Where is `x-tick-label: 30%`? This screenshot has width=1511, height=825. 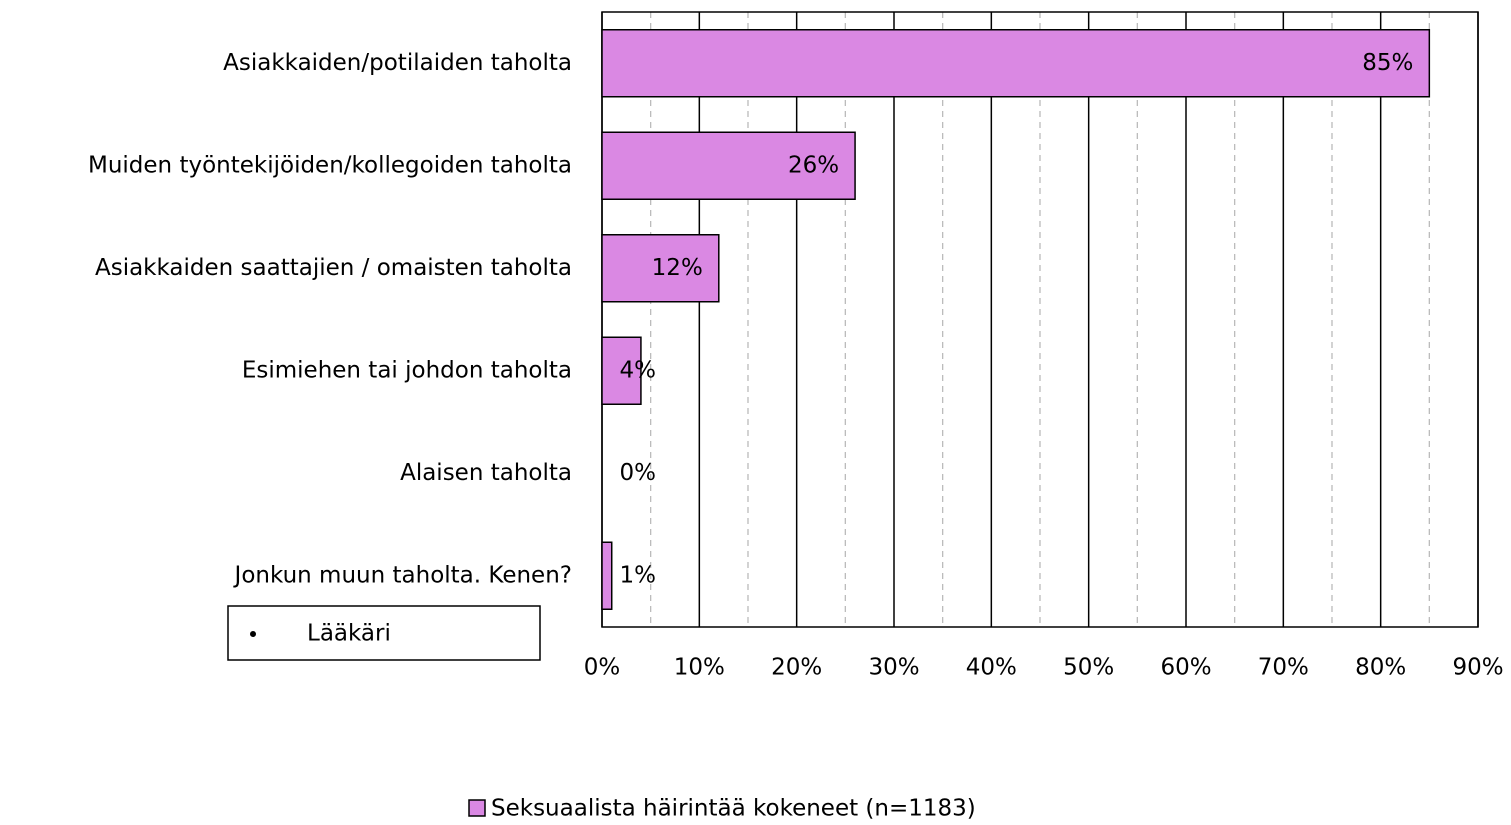 x-tick-label: 30% is located at coordinates (893, 668).